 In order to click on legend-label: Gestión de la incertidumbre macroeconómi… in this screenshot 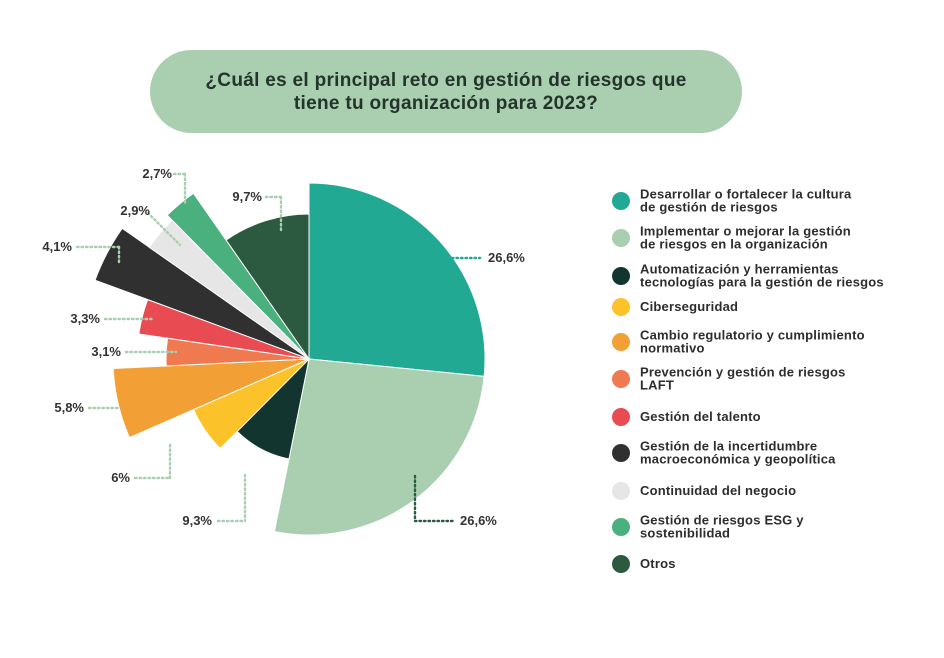, I will do `click(738, 452)`.